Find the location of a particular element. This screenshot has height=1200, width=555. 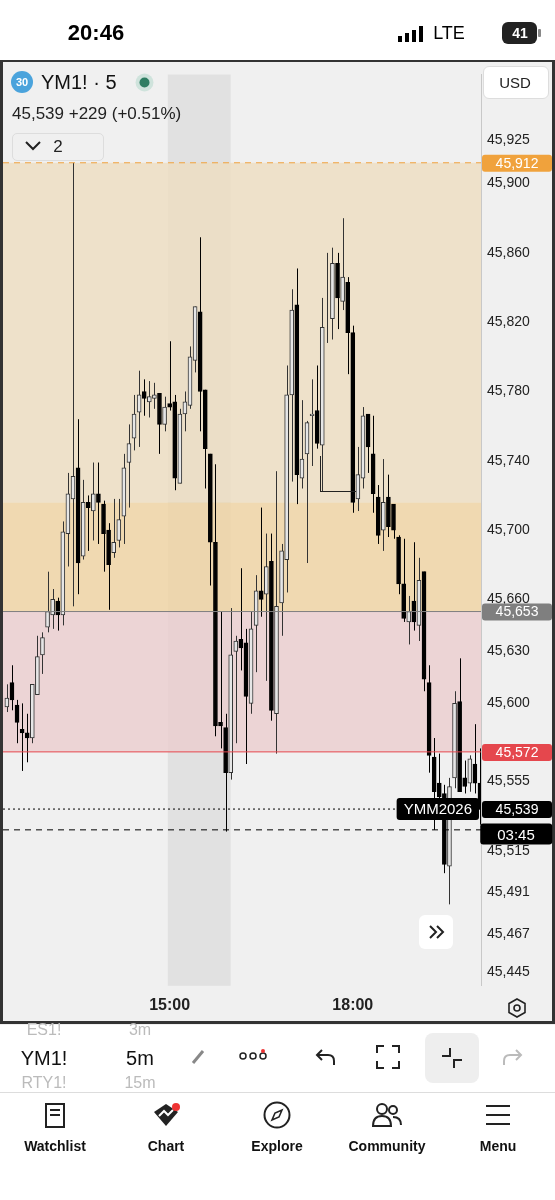

y-tick-label: 45,600 is located at coordinates (509, 702).